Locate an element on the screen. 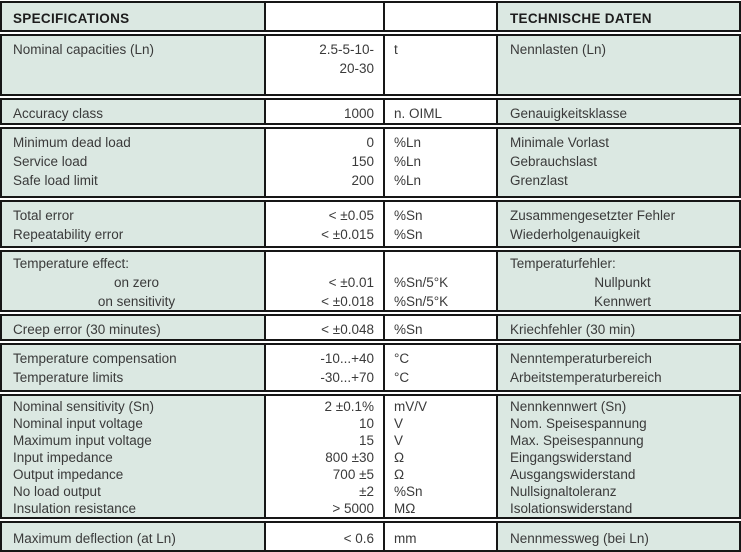 The height and width of the screenshot is (552, 741). spec-en-line: Service load is located at coordinates (50, 161).